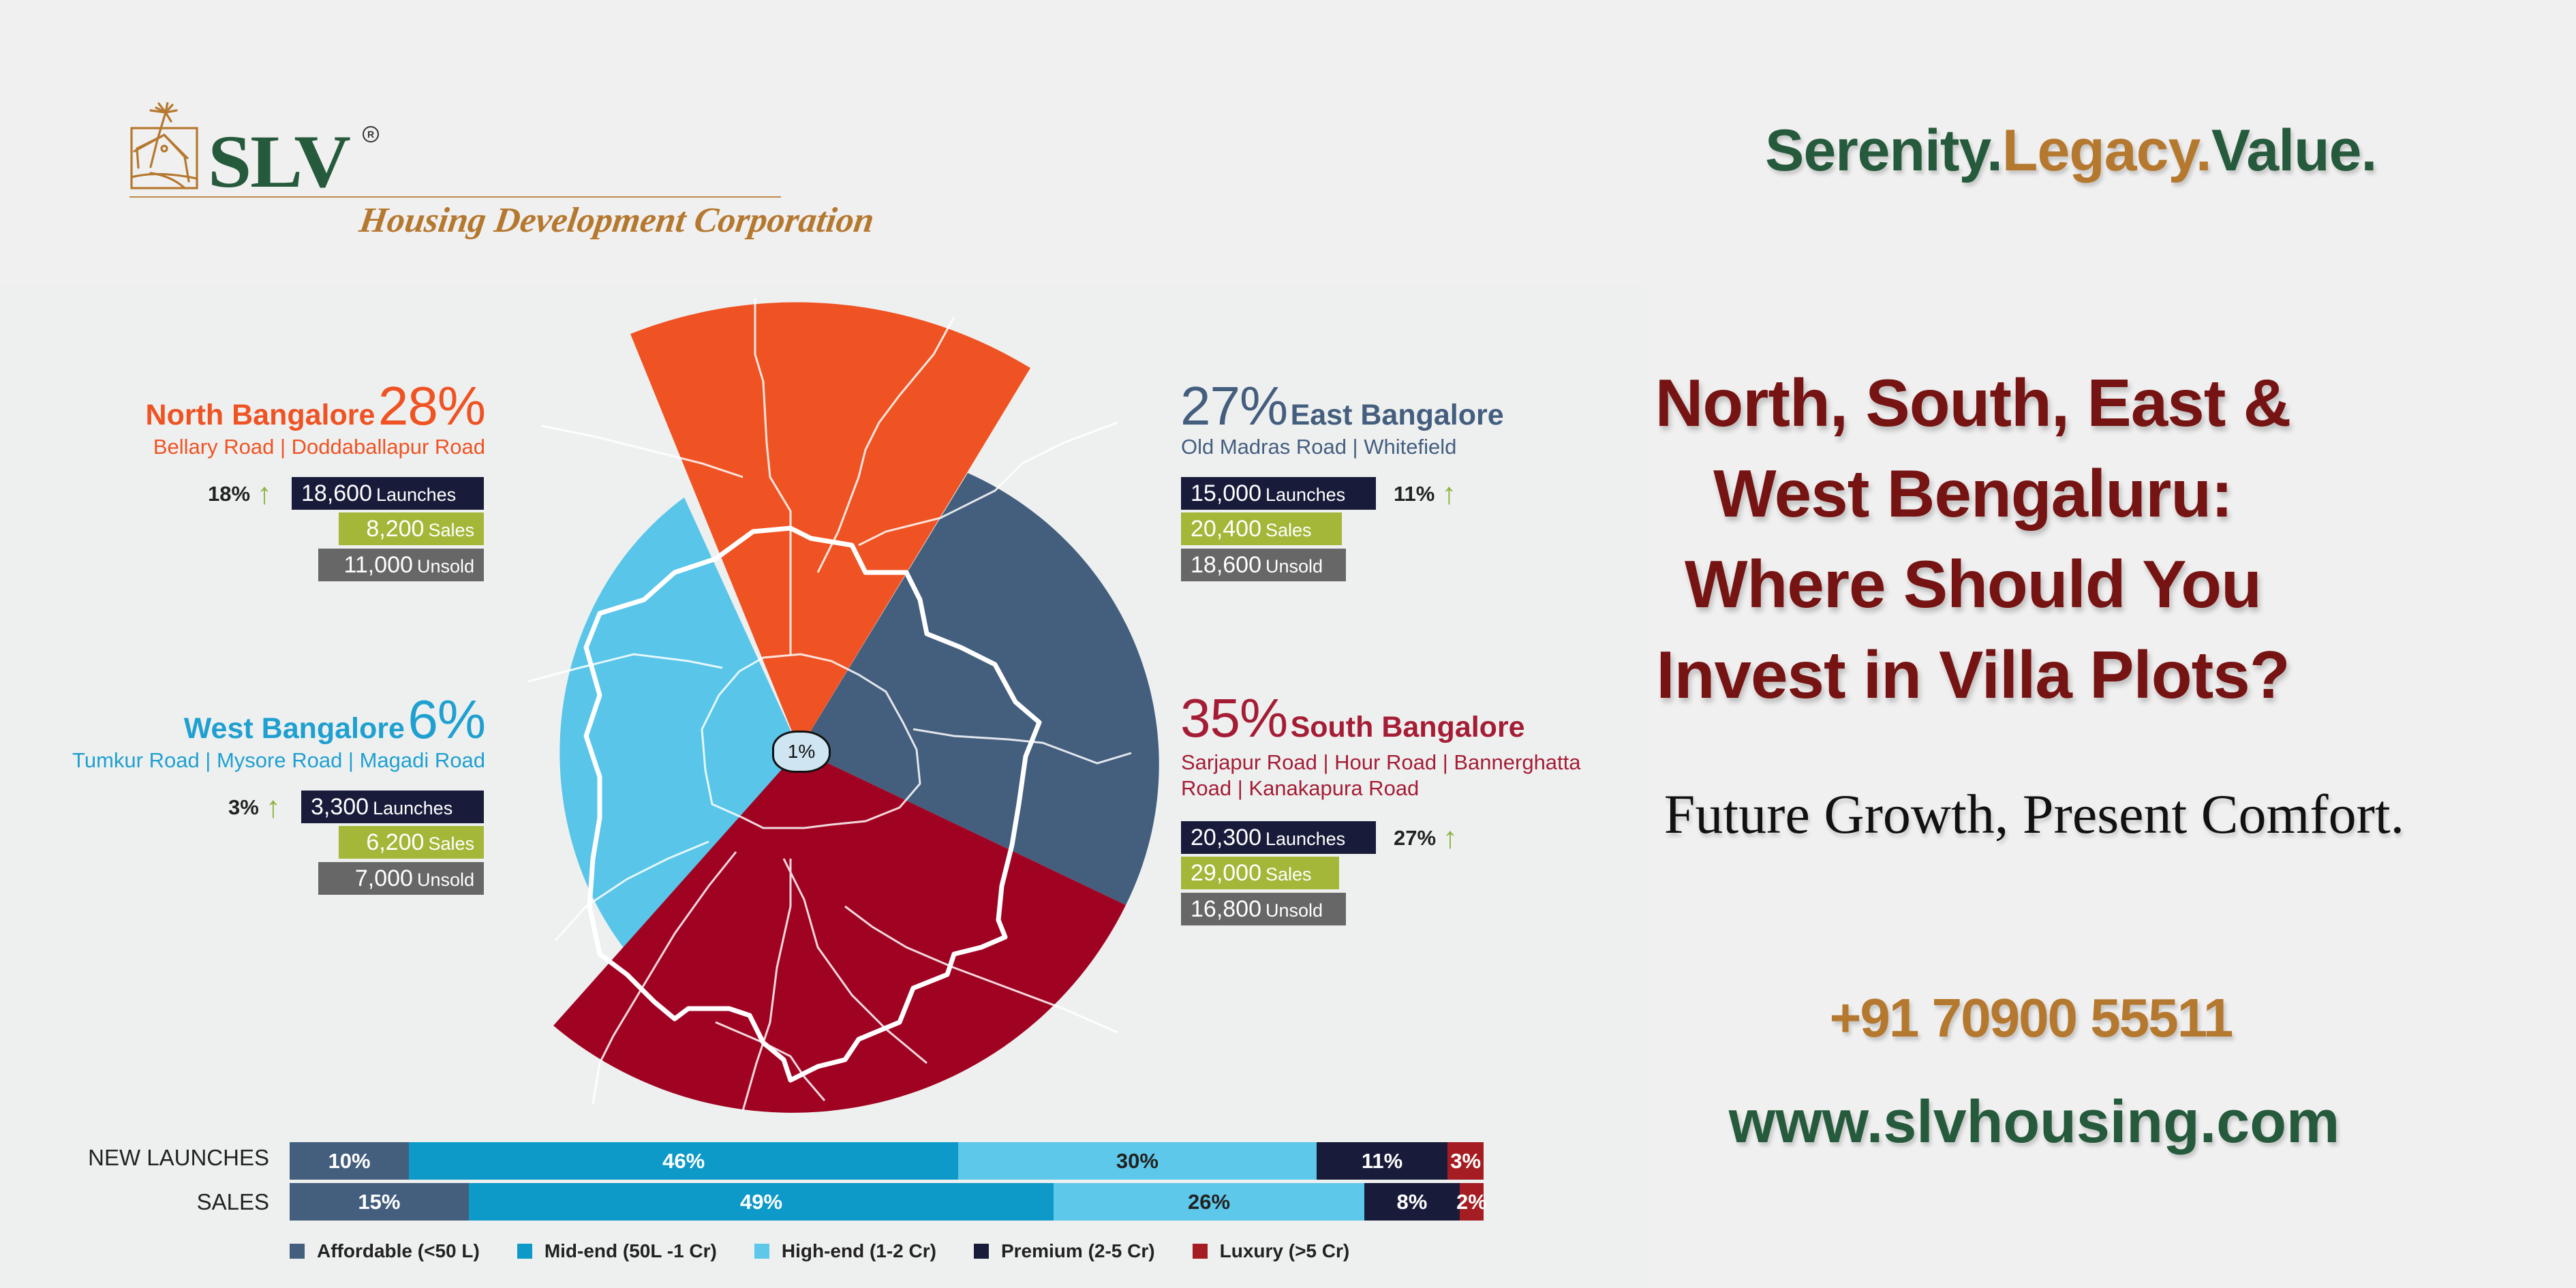 This screenshot has height=1288, width=2576. I want to click on bar-label-new-launches: NEW LAUNCHES, so click(179, 1157).